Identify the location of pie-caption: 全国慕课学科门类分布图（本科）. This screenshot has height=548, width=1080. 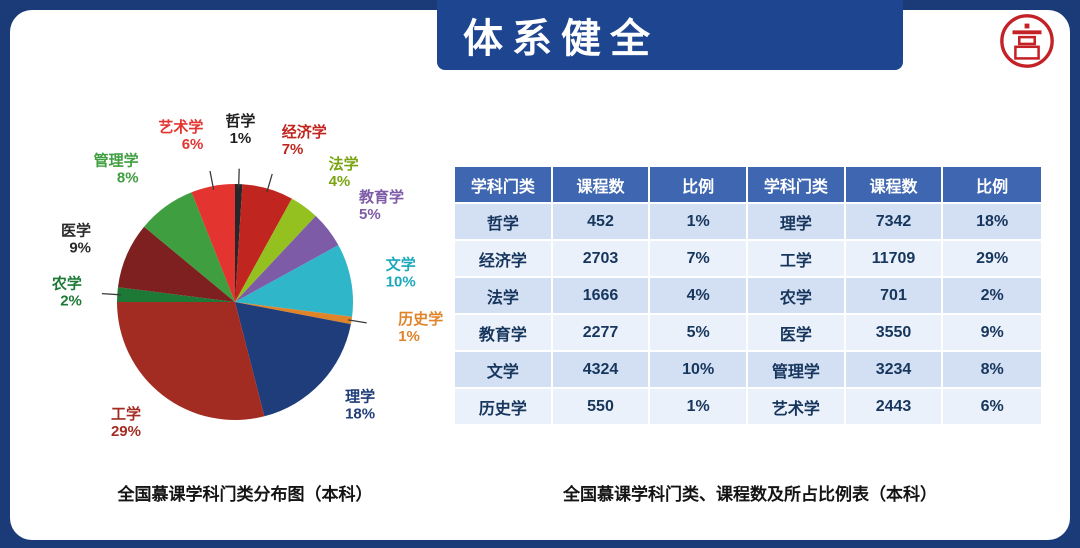
(245, 494).